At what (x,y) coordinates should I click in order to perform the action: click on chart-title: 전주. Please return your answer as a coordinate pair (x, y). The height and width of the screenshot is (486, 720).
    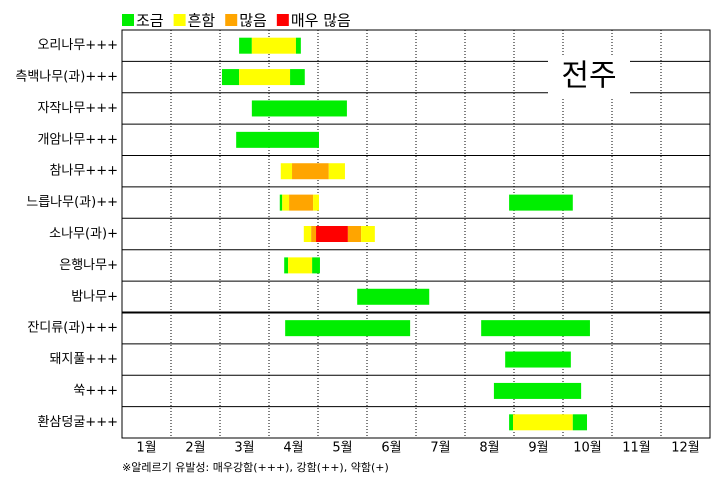
    Looking at the image, I should click on (588, 76).